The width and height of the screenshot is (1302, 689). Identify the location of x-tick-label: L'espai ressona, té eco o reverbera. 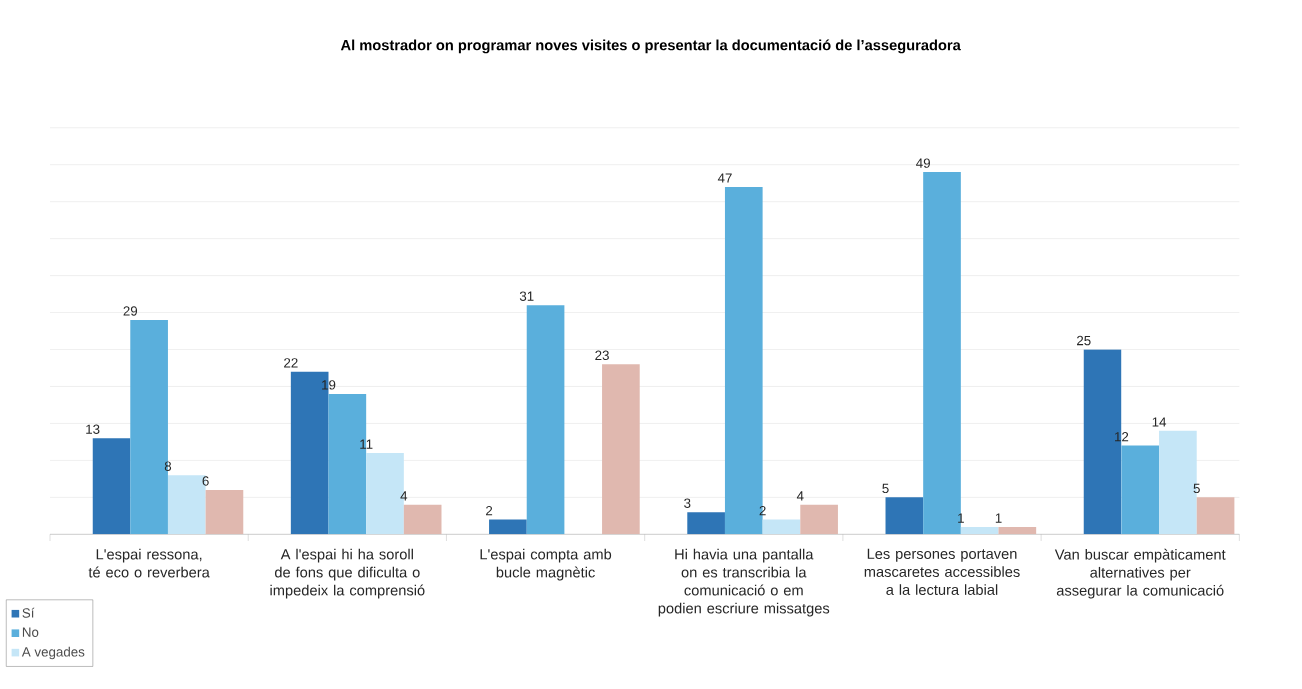
(149, 563).